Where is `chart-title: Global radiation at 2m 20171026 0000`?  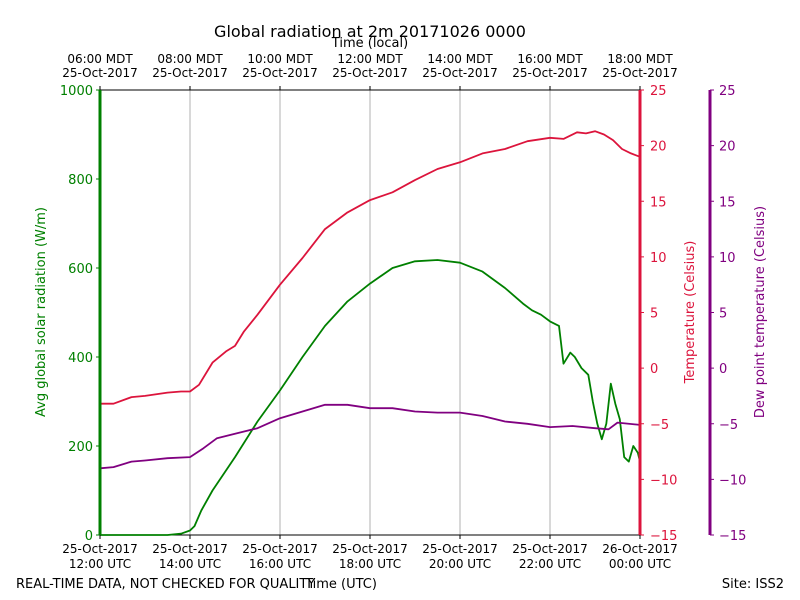
chart-title: Global radiation at 2m 20171026 0000 is located at coordinates (370, 31).